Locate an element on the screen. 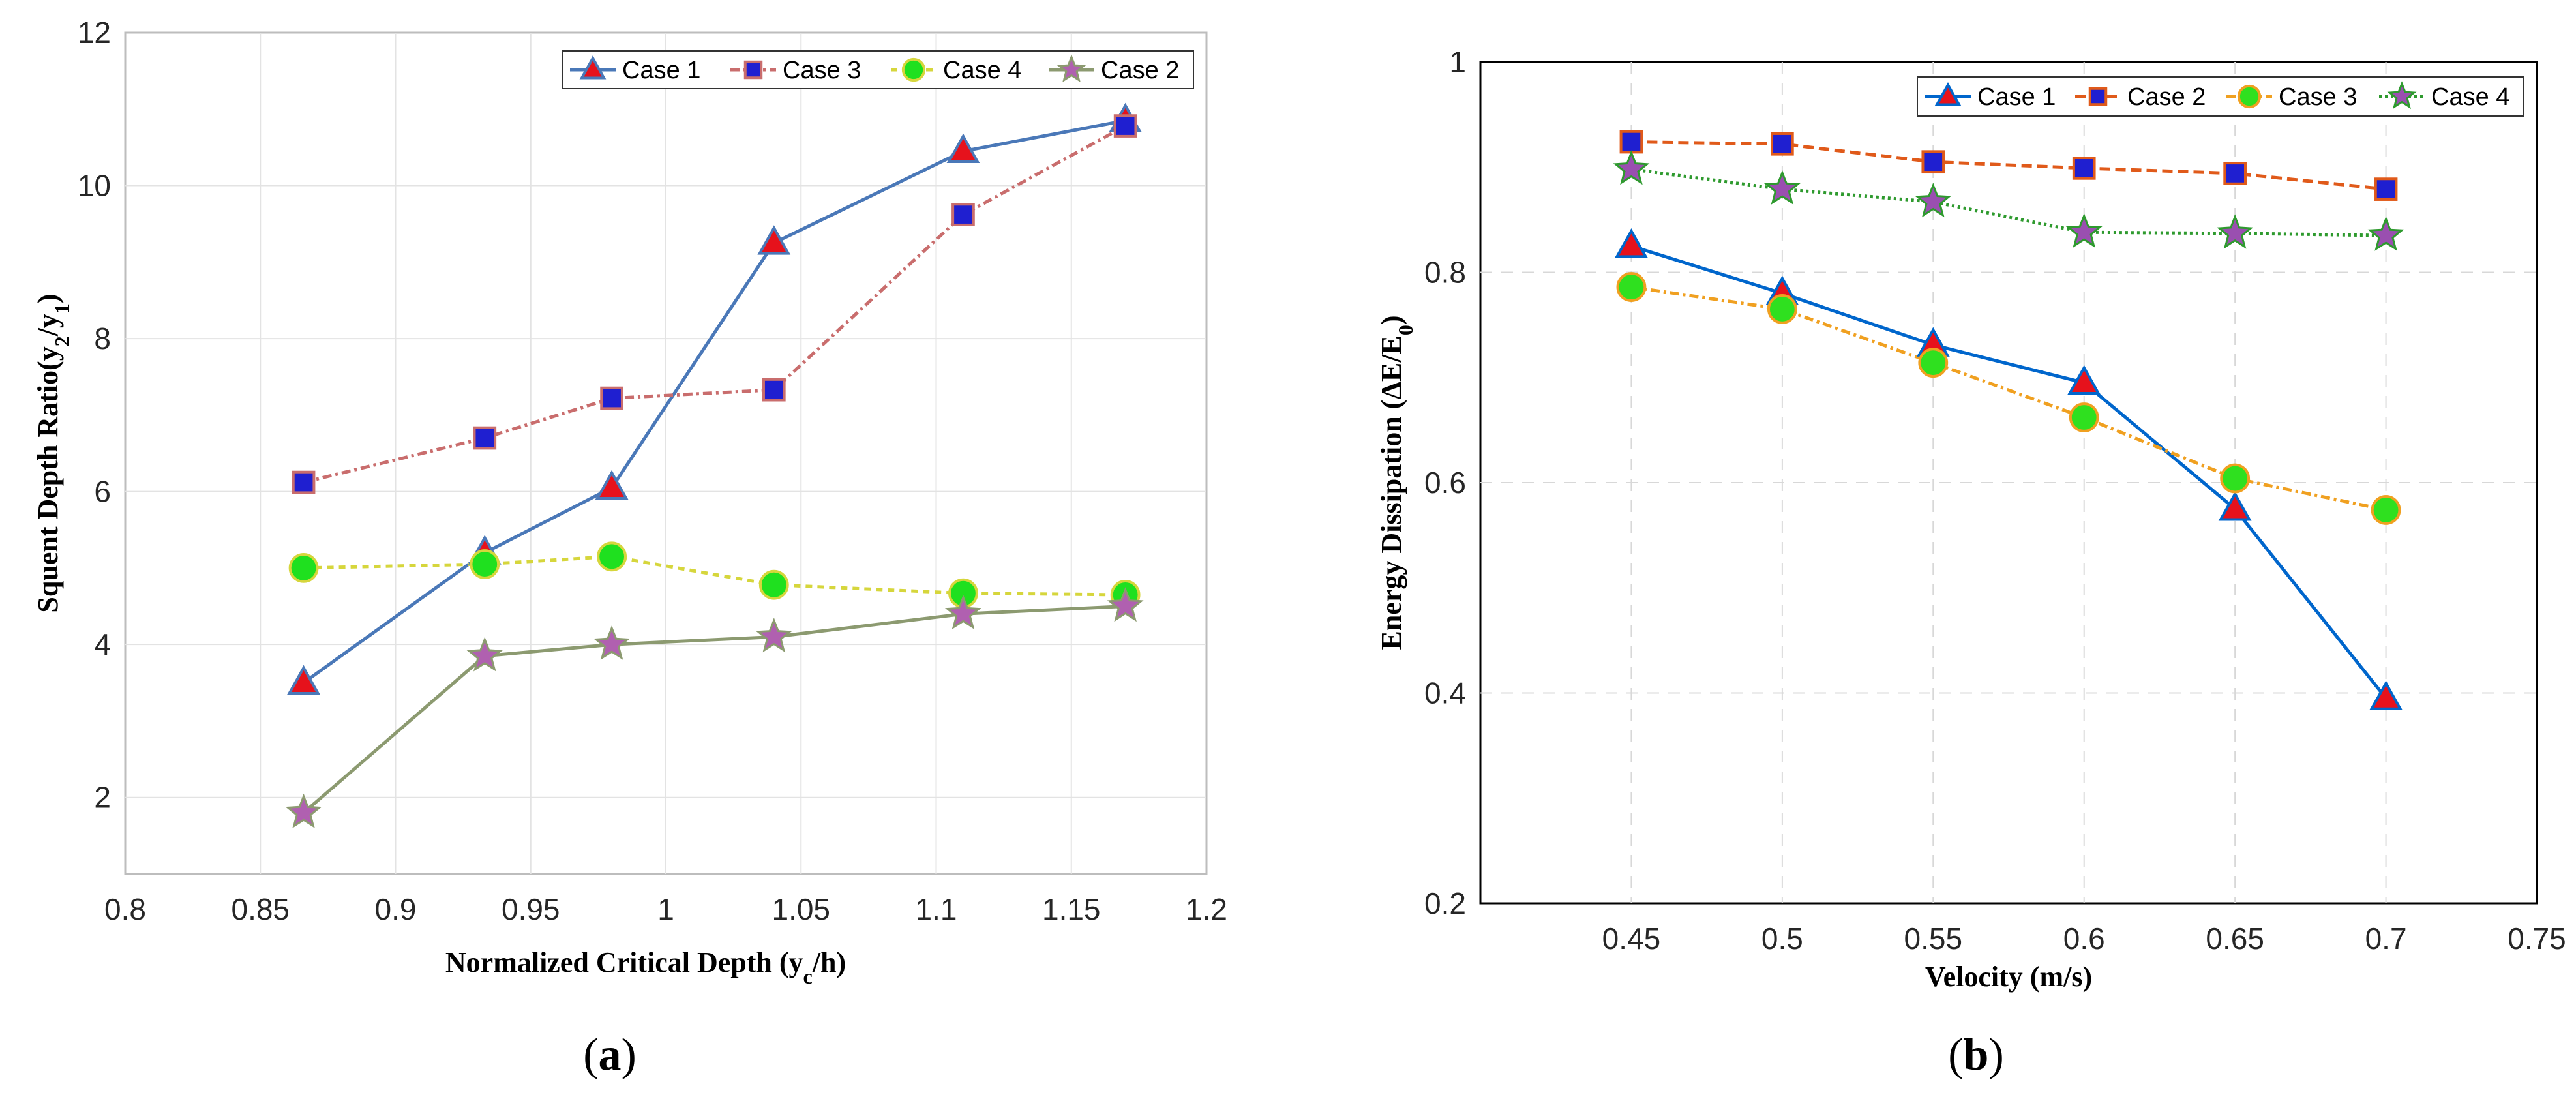 This screenshot has width=2576, height=1099. legend-label-a-2: Case 4 is located at coordinates (982, 70).